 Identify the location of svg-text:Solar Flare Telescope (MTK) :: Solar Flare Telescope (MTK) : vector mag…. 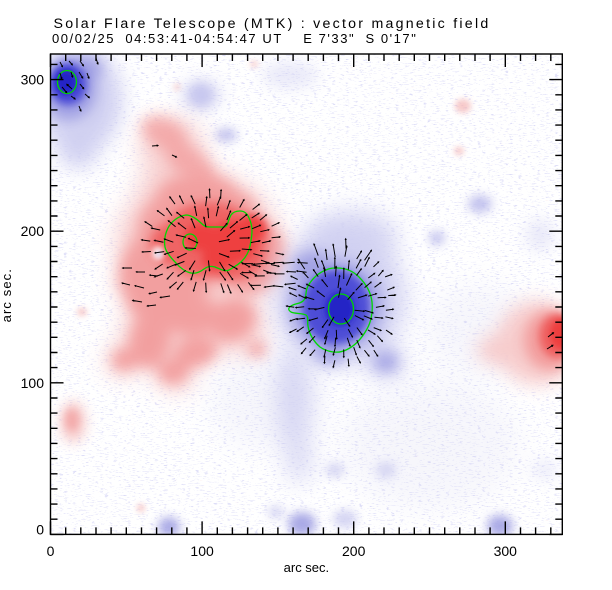
(272, 24).